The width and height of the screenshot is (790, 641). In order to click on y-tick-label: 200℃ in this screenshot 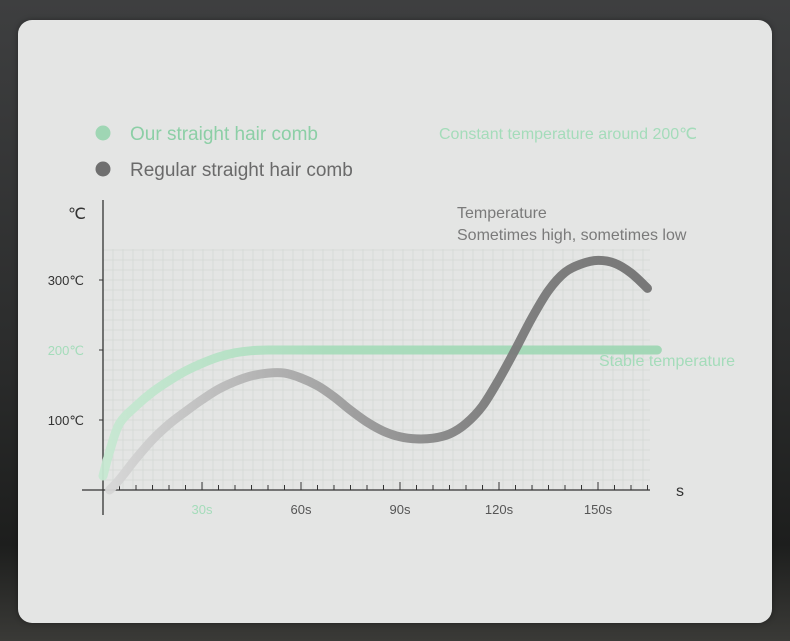, I will do `click(66, 350)`.